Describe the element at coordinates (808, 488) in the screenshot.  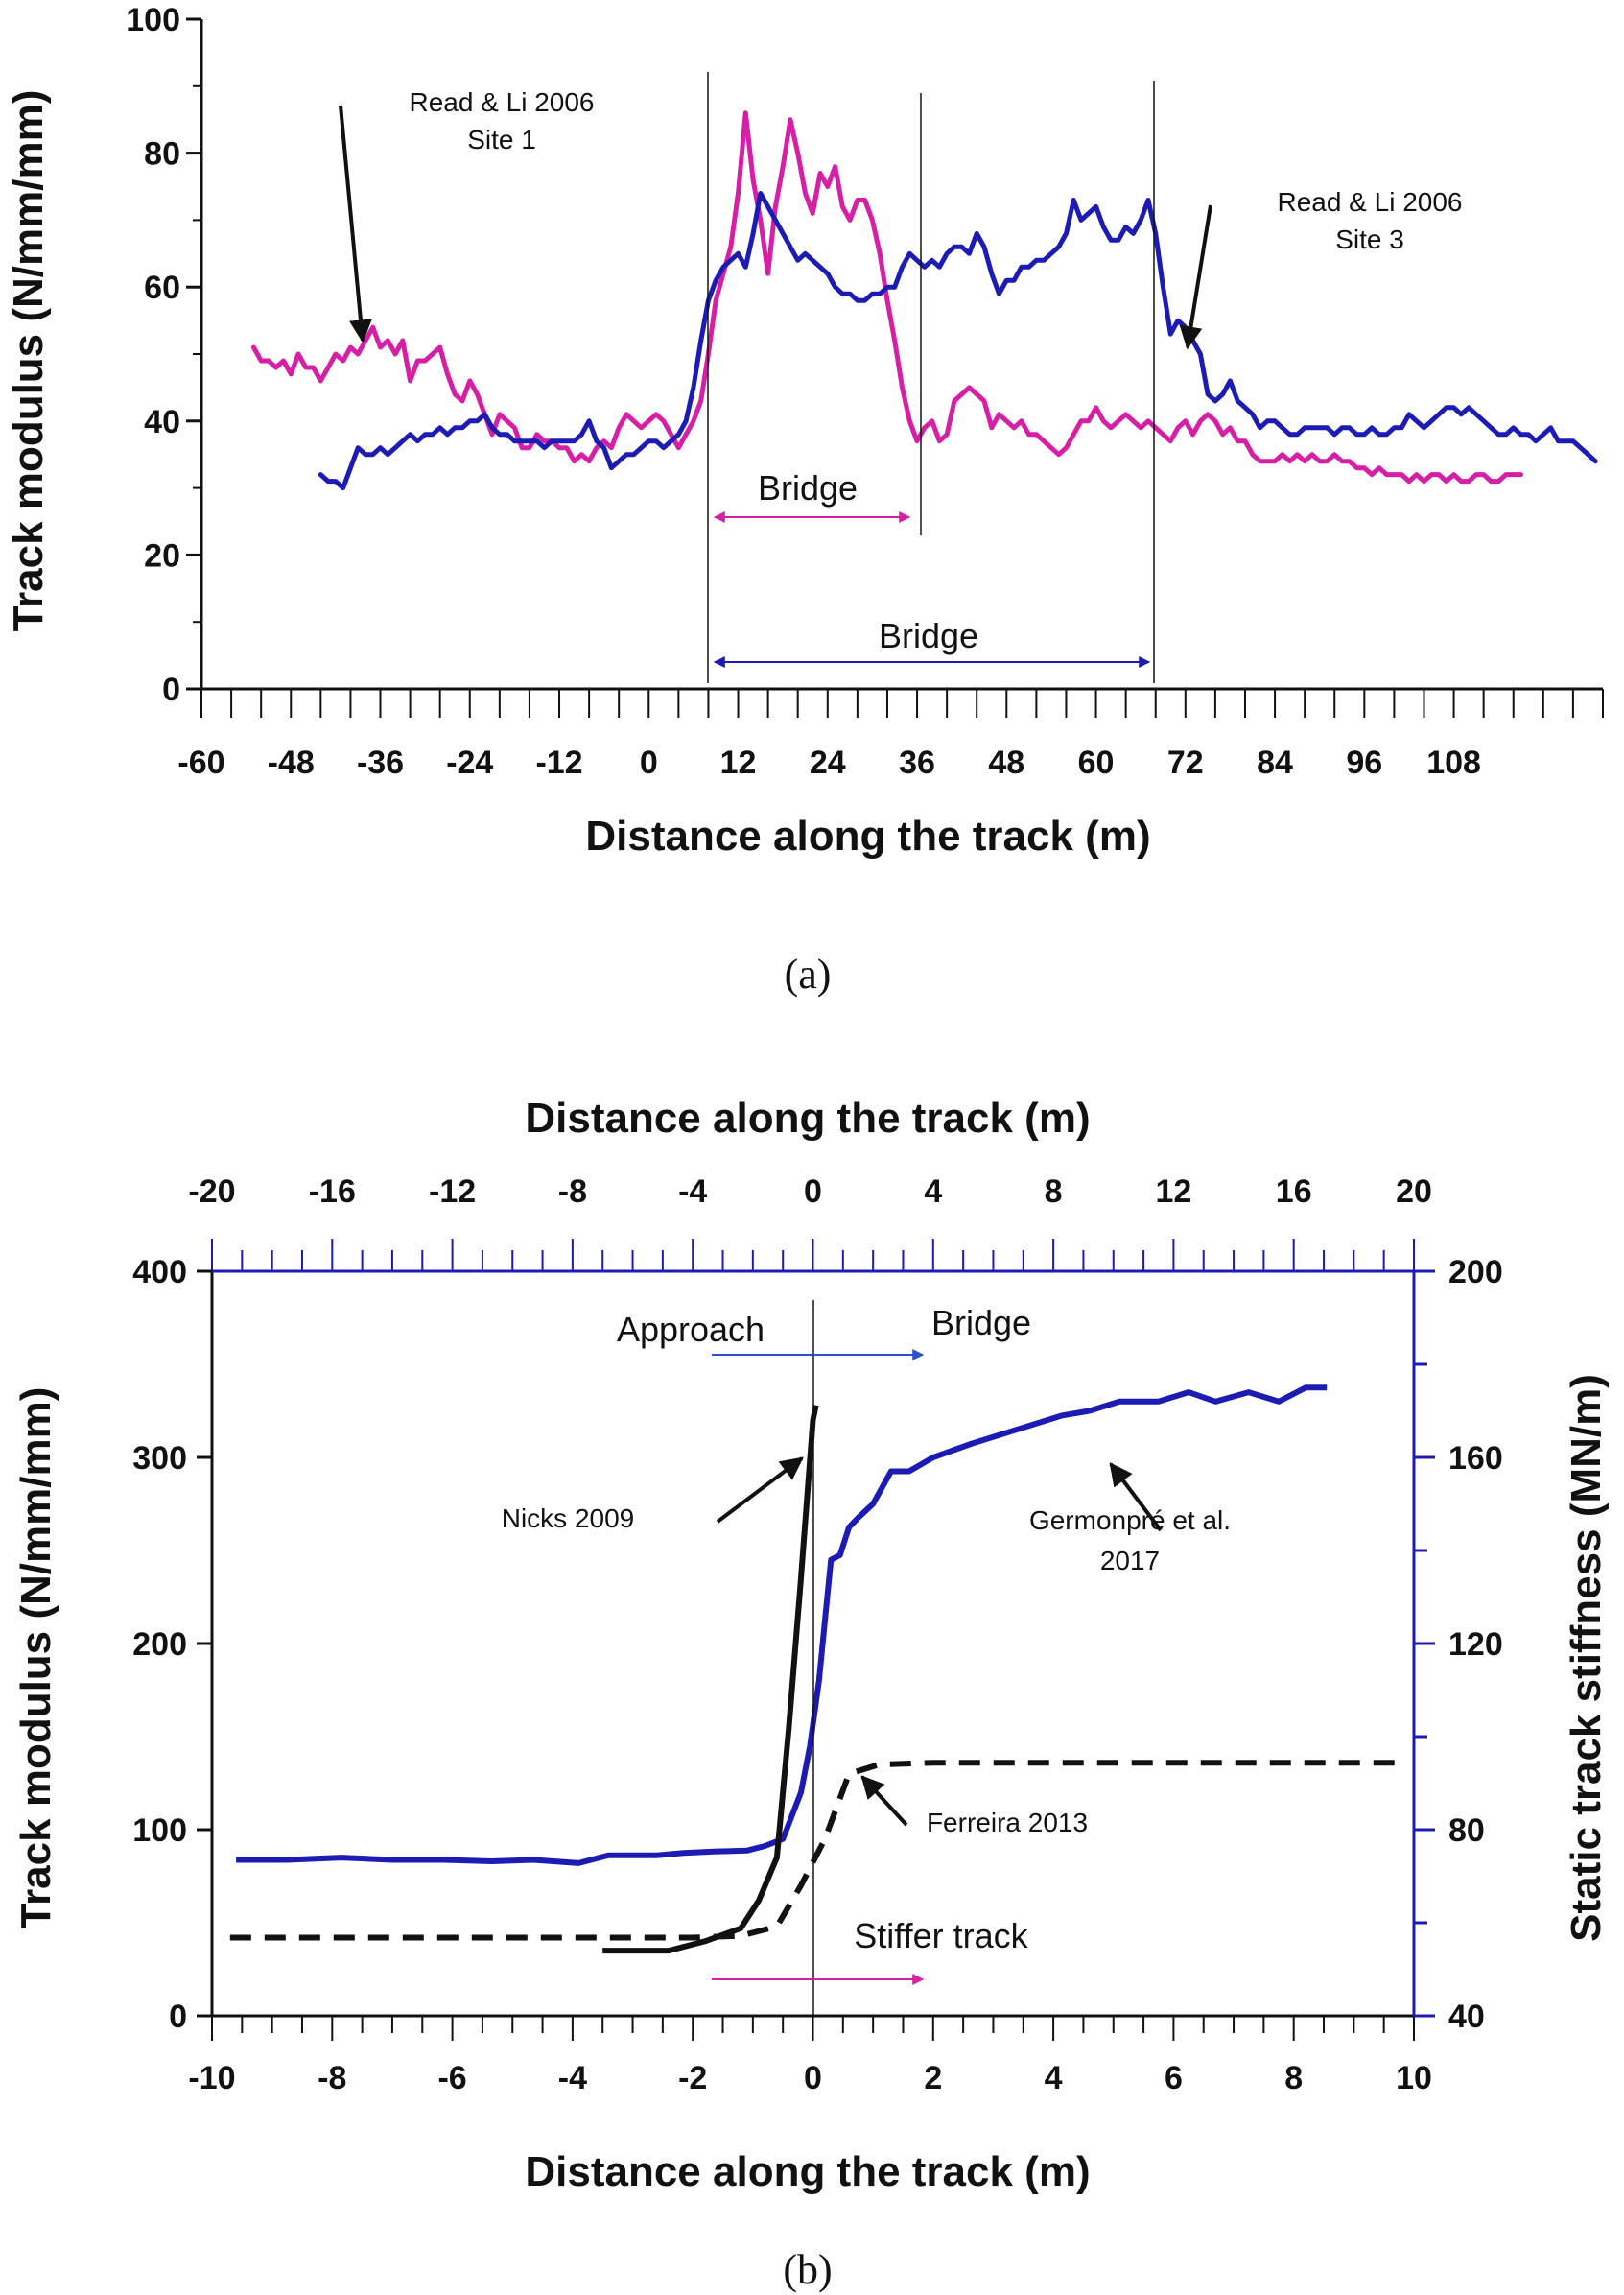
I see `bridge-label-magenta: Bridge` at that location.